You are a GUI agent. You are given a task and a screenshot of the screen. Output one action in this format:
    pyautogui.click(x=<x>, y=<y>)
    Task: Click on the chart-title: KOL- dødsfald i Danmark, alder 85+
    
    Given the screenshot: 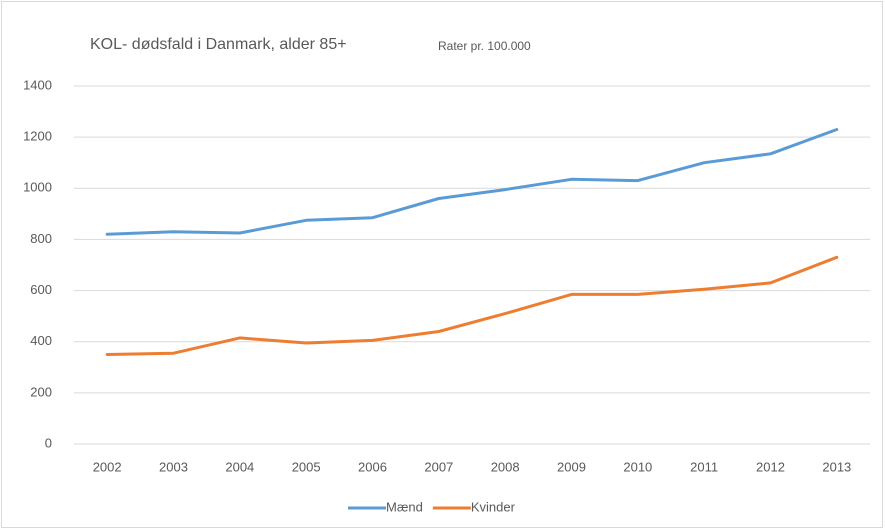 What is the action you would take?
    pyautogui.click(x=218, y=44)
    